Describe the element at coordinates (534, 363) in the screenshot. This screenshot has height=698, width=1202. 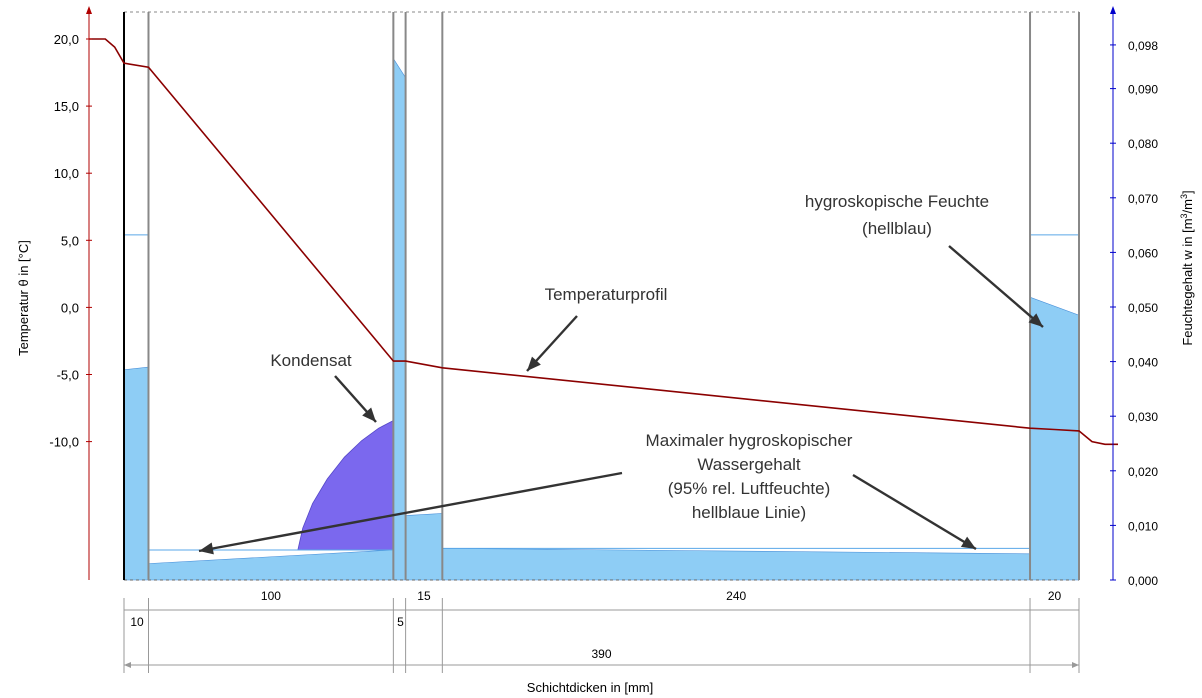
I see `arrow-temperaturprofil-head` at that location.